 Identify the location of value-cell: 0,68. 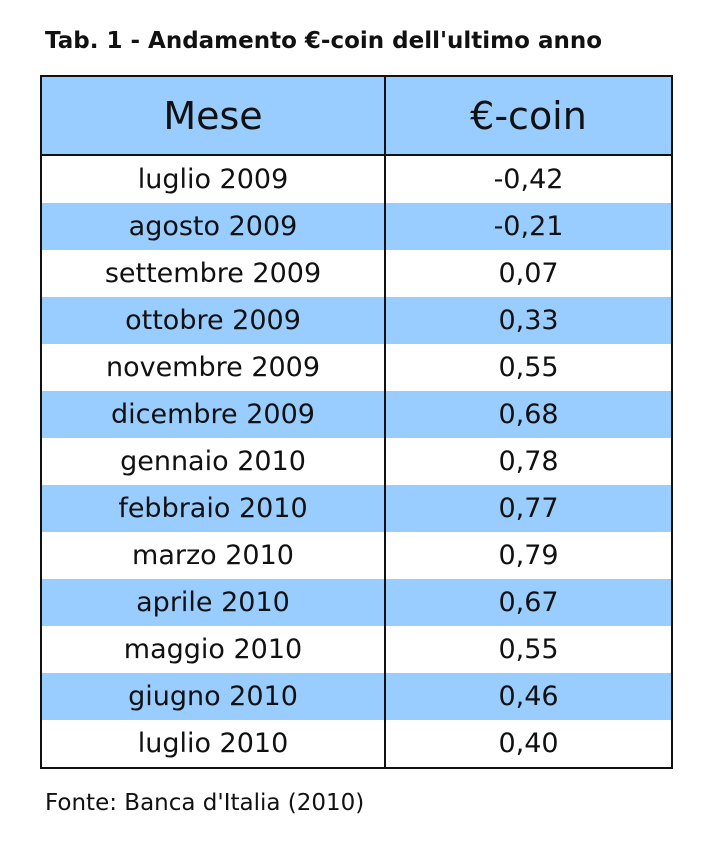
(528, 414).